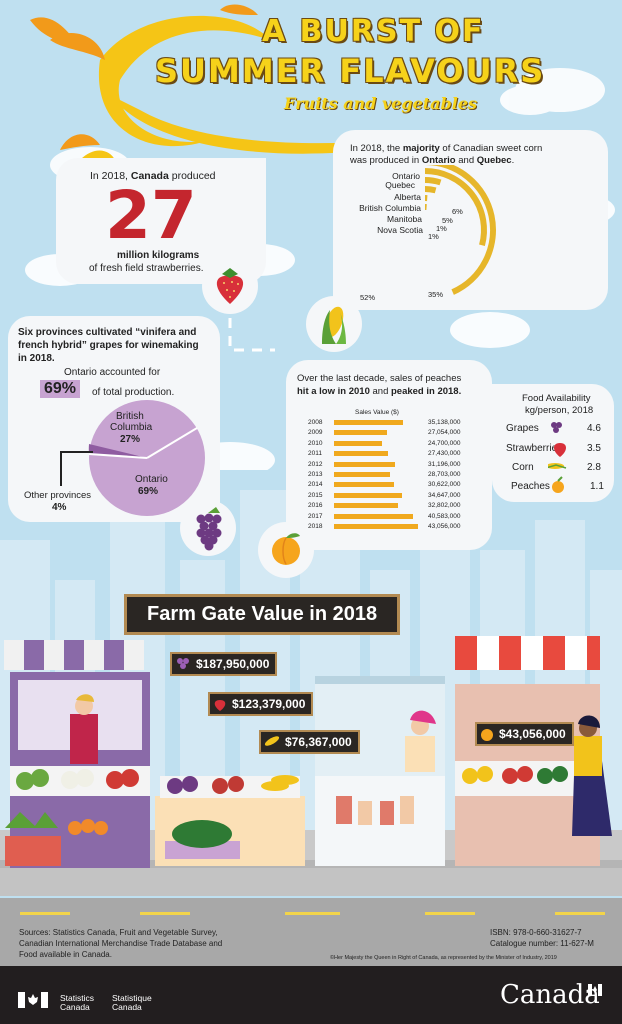 The height and width of the screenshot is (1024, 622). I want to click on government-banner, so click(311, 995).